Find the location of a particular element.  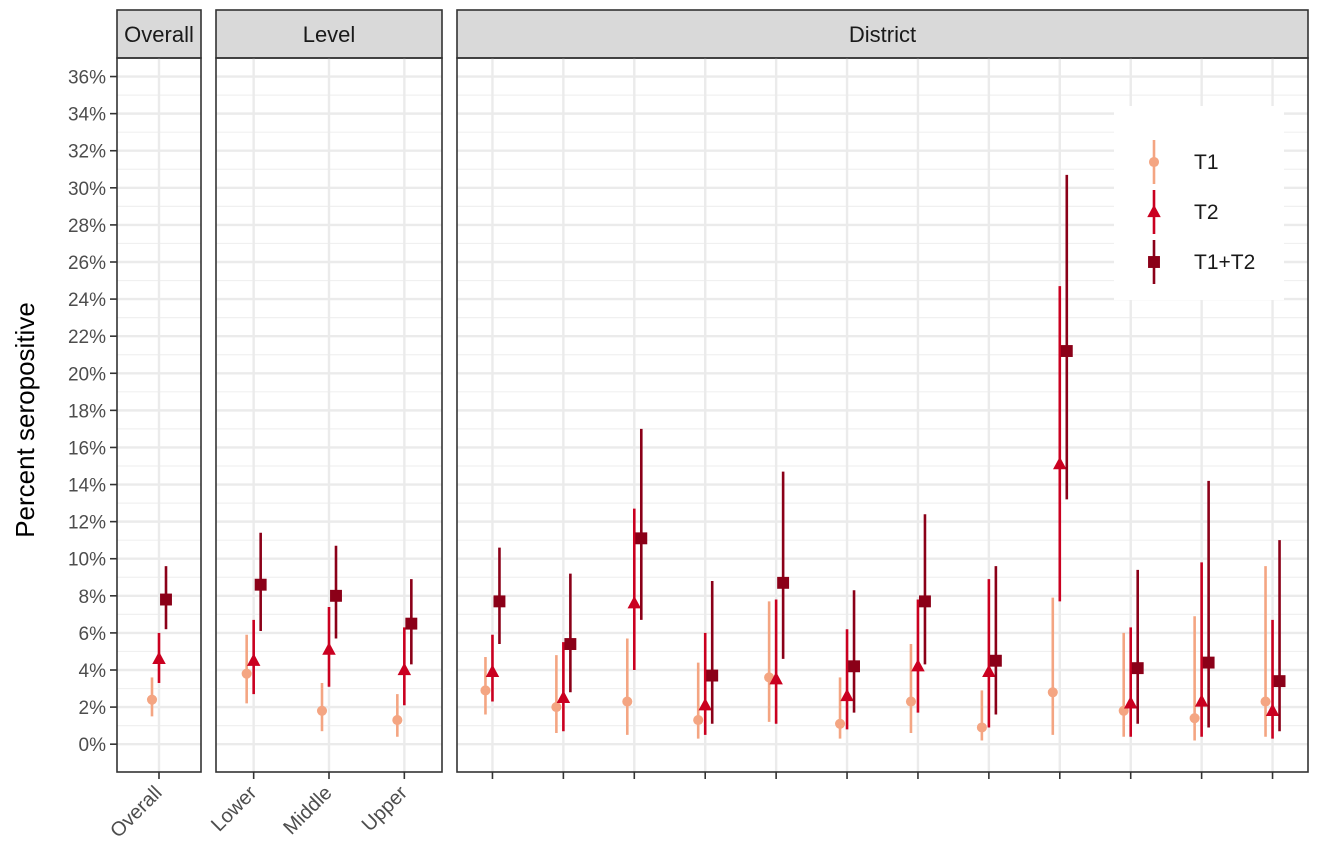

legend-label: T2 is located at coordinates (1206, 212).